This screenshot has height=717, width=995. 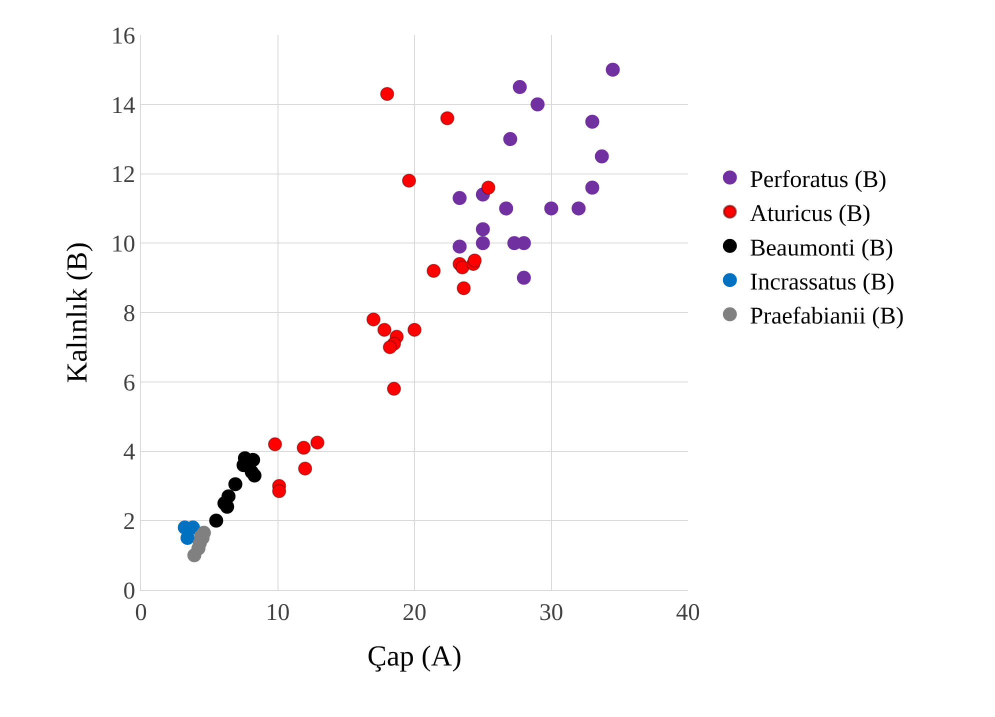 I want to click on y-tick-label: 0, so click(x=129, y=591).